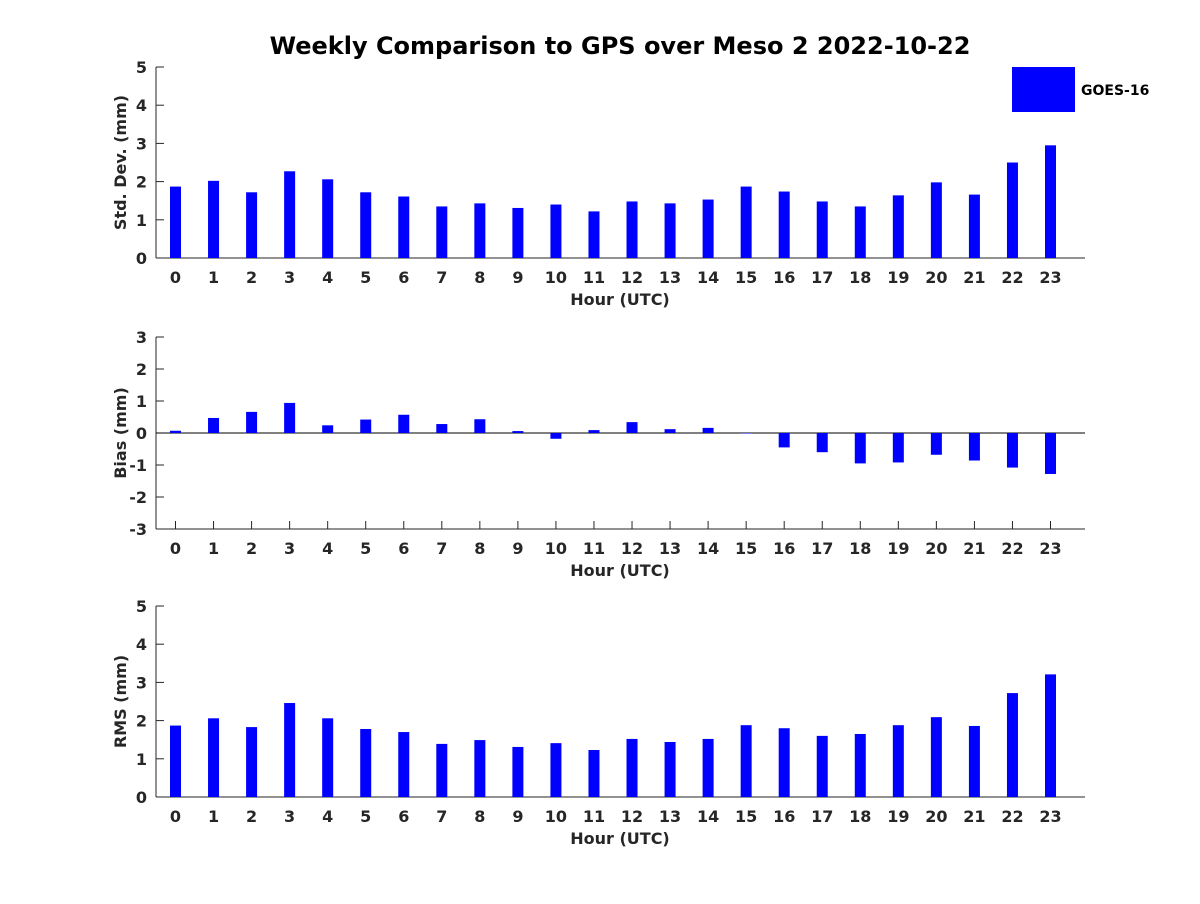 Image resolution: width=1200 pixels, height=904 pixels. I want to click on y-tick-label: 3, so click(141, 337).